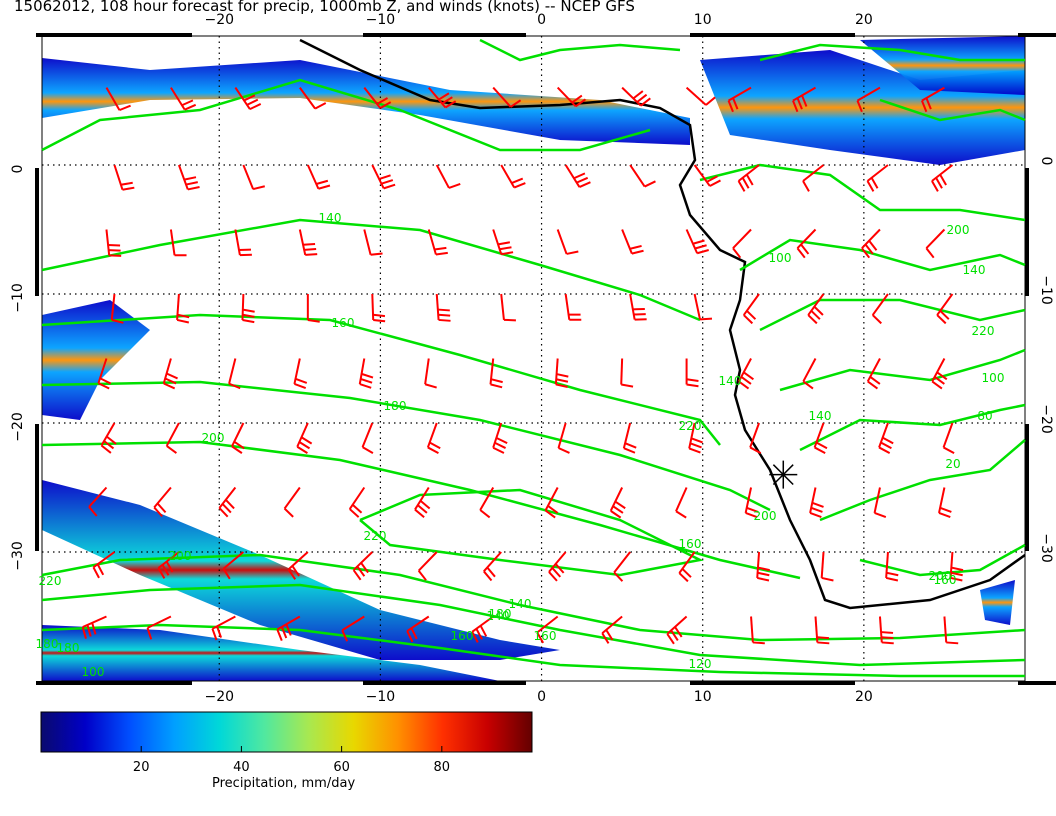 The width and height of the screenshot is (1056, 816). Describe the element at coordinates (68, 648) in the screenshot. I see `contour-label: 180` at that location.